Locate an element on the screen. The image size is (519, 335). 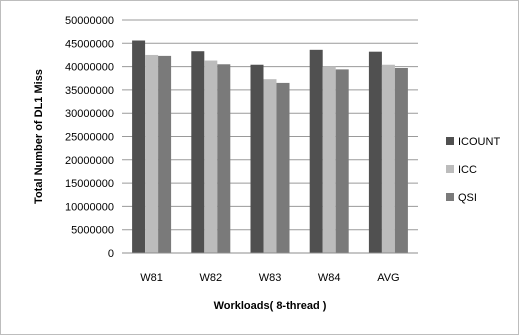
y-tick-label: 0 is located at coordinates (111, 254).